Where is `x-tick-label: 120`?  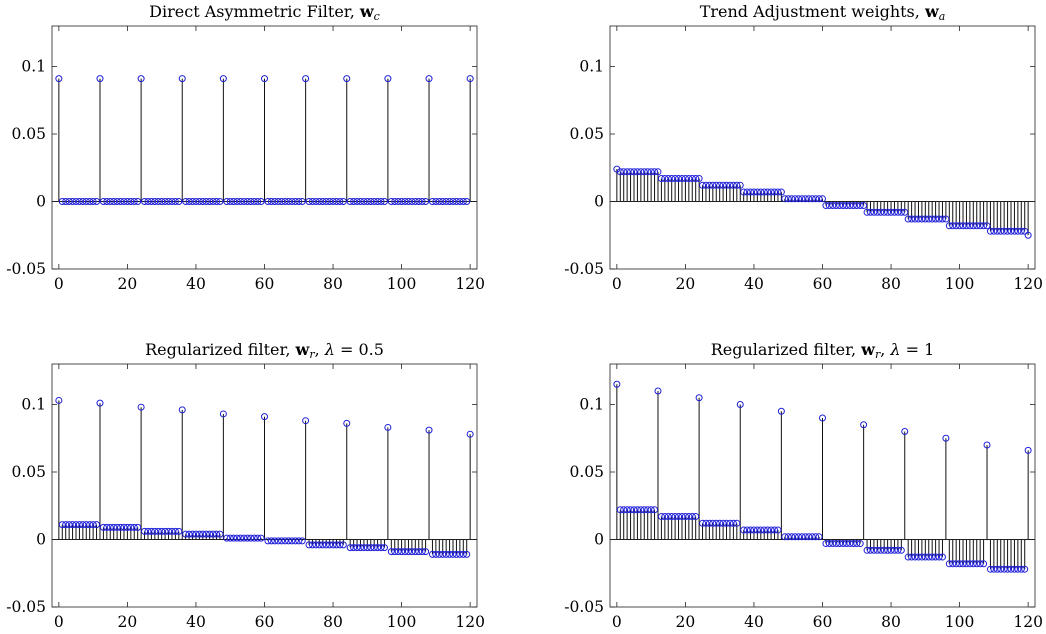
x-tick-label: 120 is located at coordinates (470, 622).